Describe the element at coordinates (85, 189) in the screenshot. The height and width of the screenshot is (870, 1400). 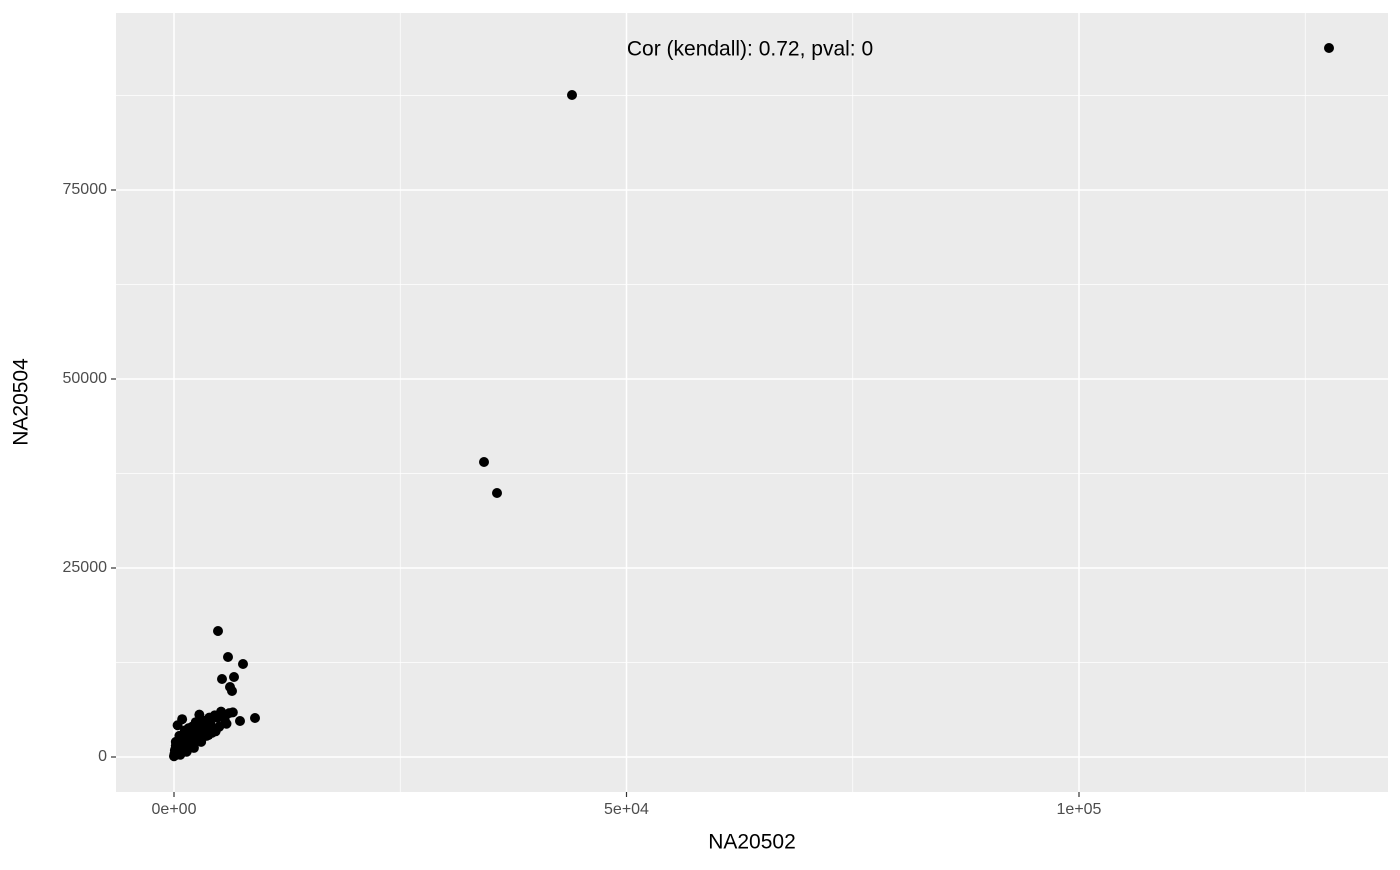
I see `y-tick-label: 75000` at that location.